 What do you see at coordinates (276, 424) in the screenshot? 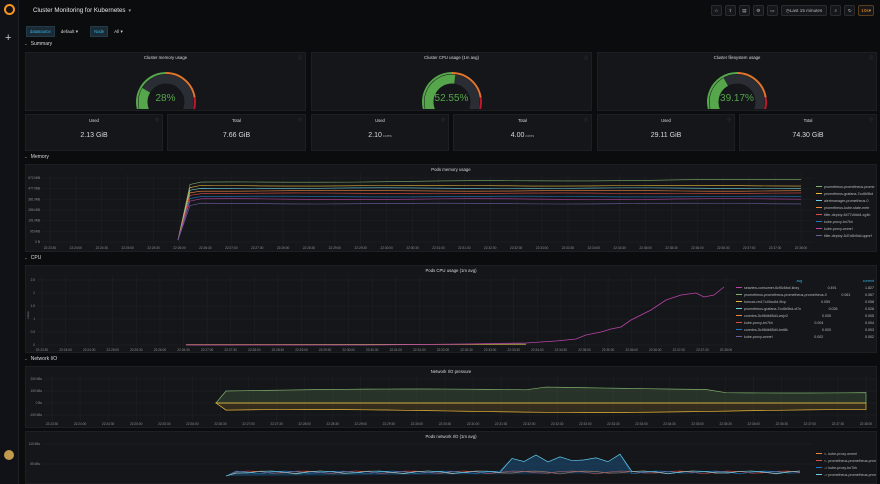
I see `x-tick-label: 22:27:30` at bounding box center [276, 424].